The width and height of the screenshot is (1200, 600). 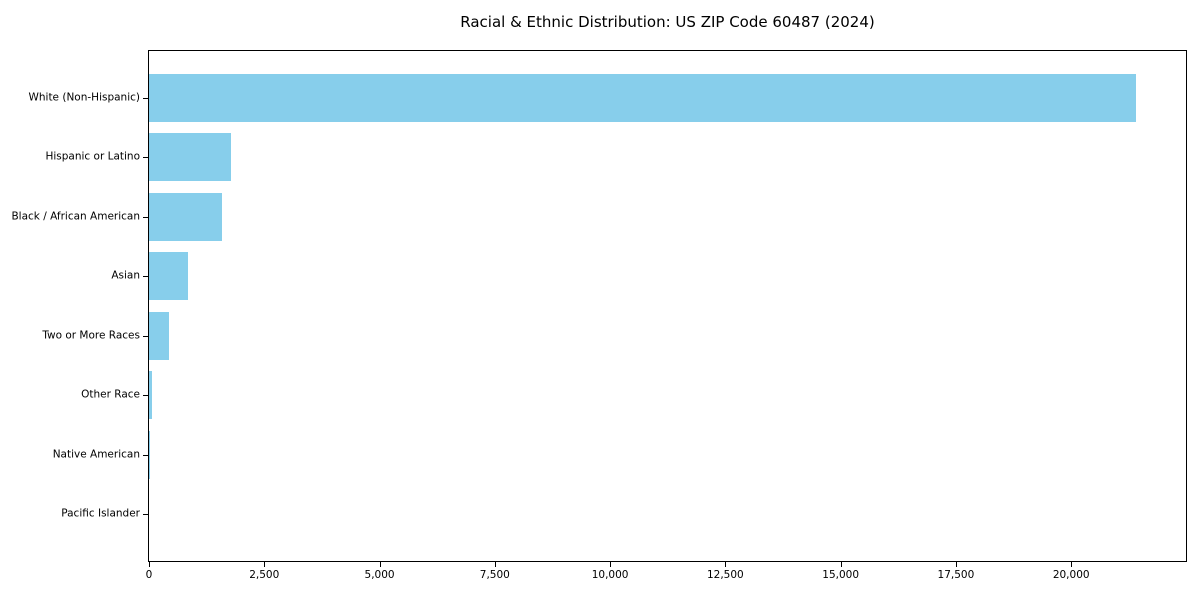 What do you see at coordinates (379, 575) in the screenshot?
I see `x-tick-label-5-000: 5,000` at bounding box center [379, 575].